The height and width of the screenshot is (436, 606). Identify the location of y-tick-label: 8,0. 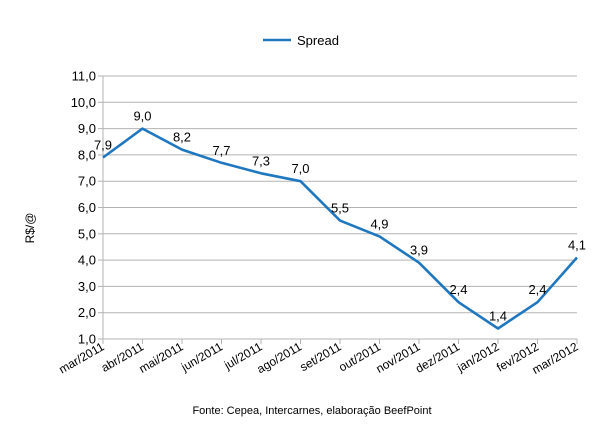
(87, 154).